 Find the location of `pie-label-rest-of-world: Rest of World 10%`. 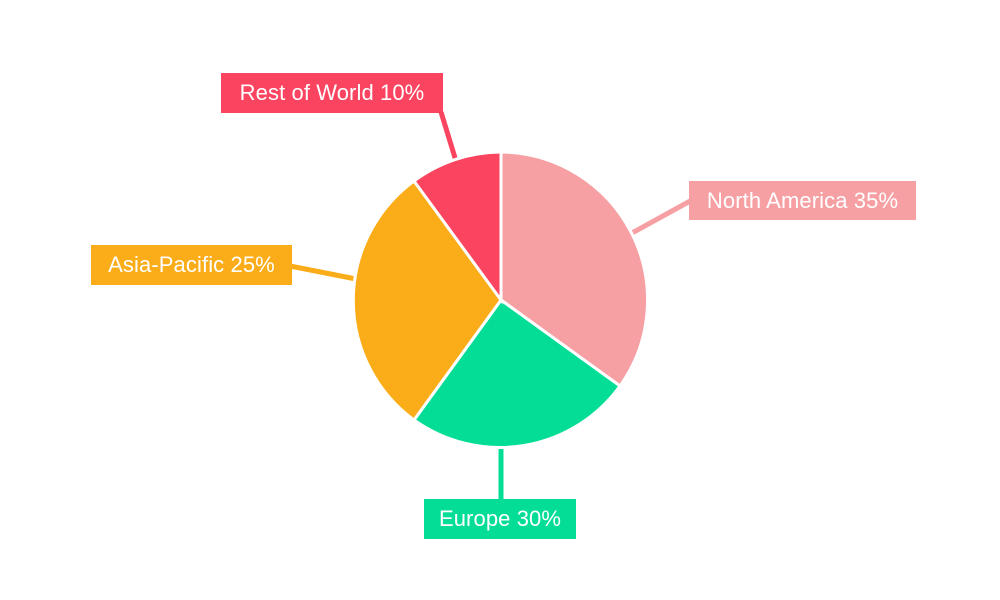

pie-label-rest-of-world: Rest of World 10% is located at coordinates (332, 93).